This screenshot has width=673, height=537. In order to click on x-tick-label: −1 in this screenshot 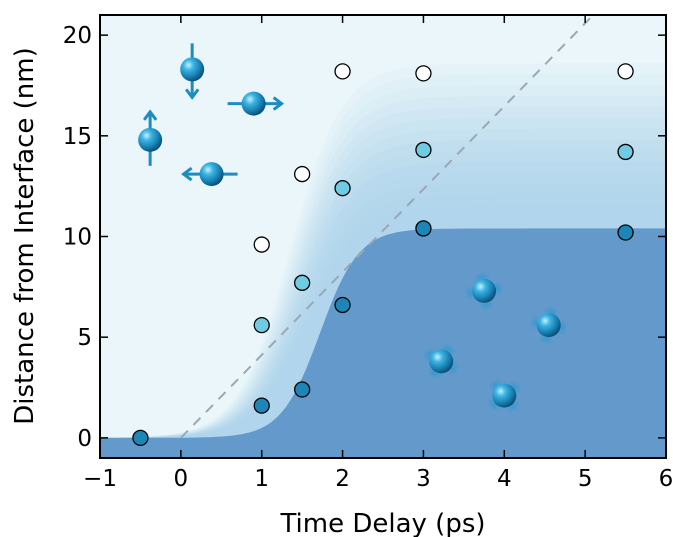, I will do `click(100, 479)`.